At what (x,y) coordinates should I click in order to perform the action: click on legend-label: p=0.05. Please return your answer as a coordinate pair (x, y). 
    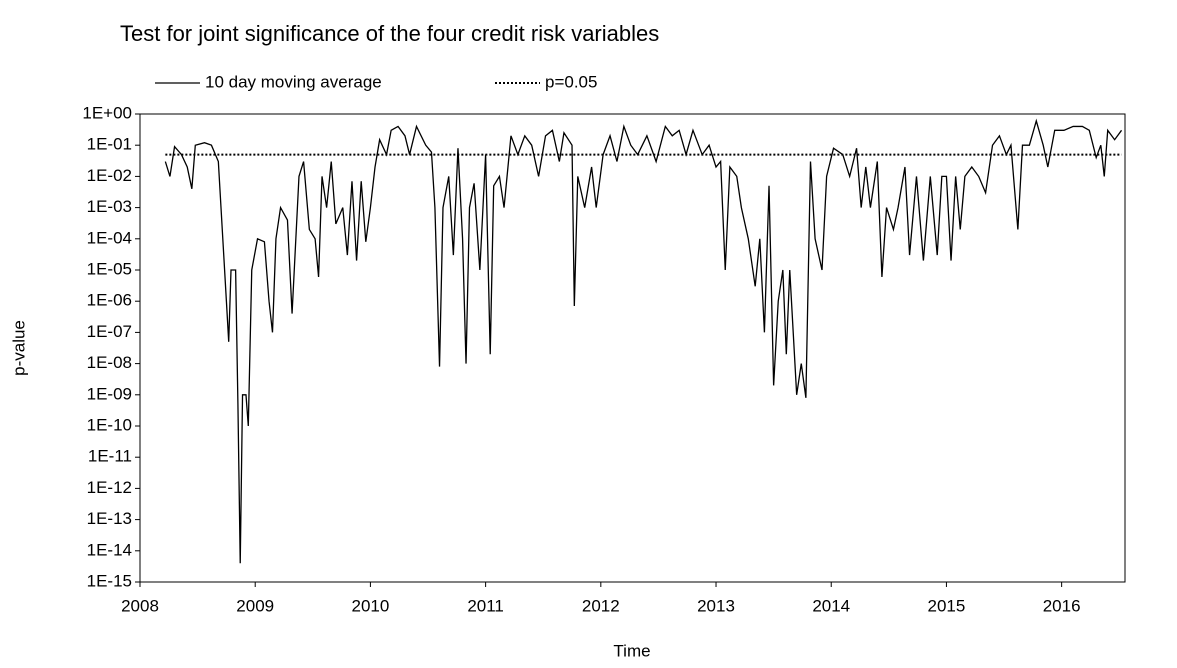
    Looking at the image, I should click on (571, 81).